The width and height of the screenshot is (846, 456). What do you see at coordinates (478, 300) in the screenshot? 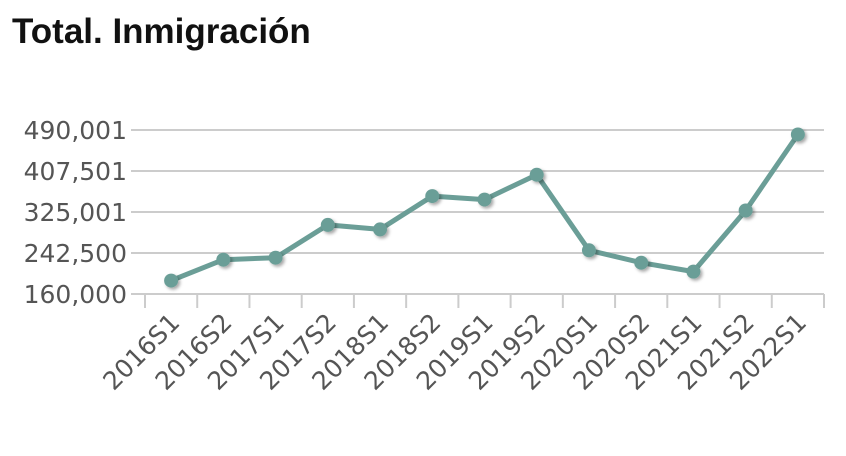
I see `x-axis` at bounding box center [478, 300].